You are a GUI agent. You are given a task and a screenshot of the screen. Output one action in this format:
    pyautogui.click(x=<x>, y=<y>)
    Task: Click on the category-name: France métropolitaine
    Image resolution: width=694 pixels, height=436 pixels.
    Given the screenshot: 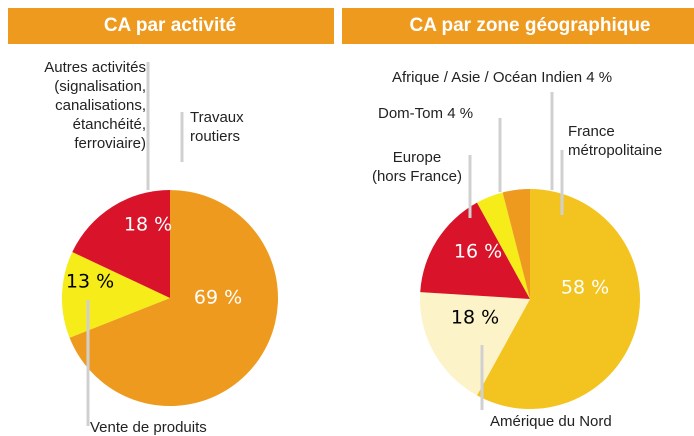 What is the action you would take?
    pyautogui.click(x=615, y=141)
    